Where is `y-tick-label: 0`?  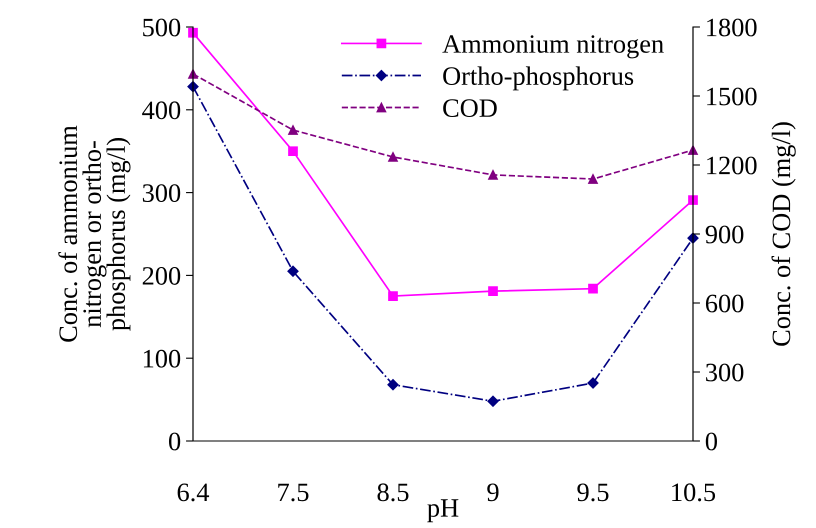 y-tick-label: 0 is located at coordinates (174, 441).